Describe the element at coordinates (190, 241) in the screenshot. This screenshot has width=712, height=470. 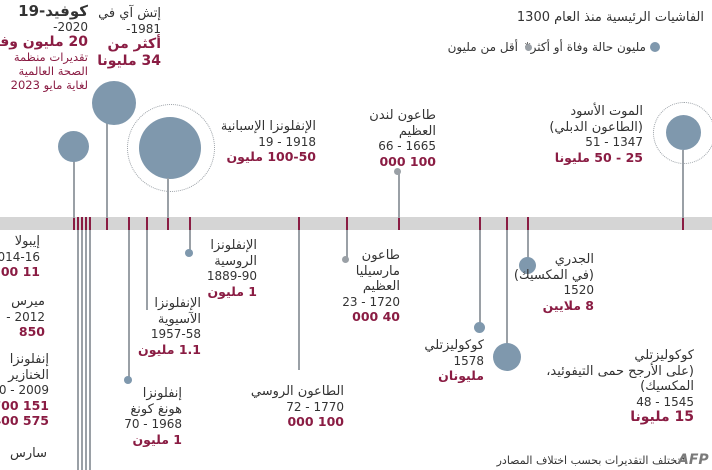
I see `russian-flu-stem` at that location.